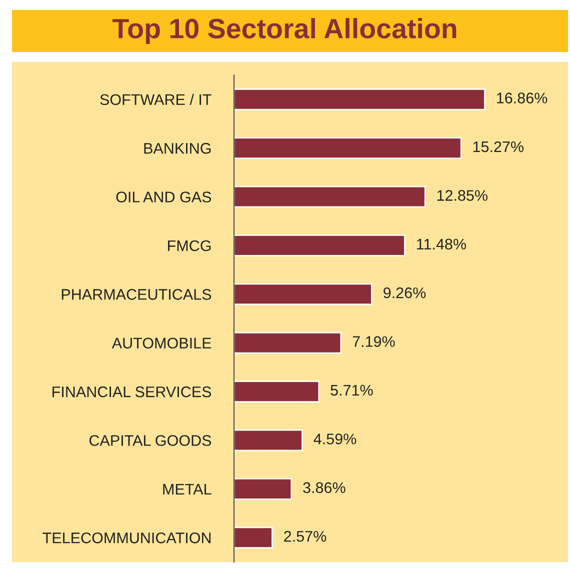 The width and height of the screenshot is (570, 568). What do you see at coordinates (164, 197) in the screenshot?
I see `y-tick-label: OIL AND GAS` at bounding box center [164, 197].